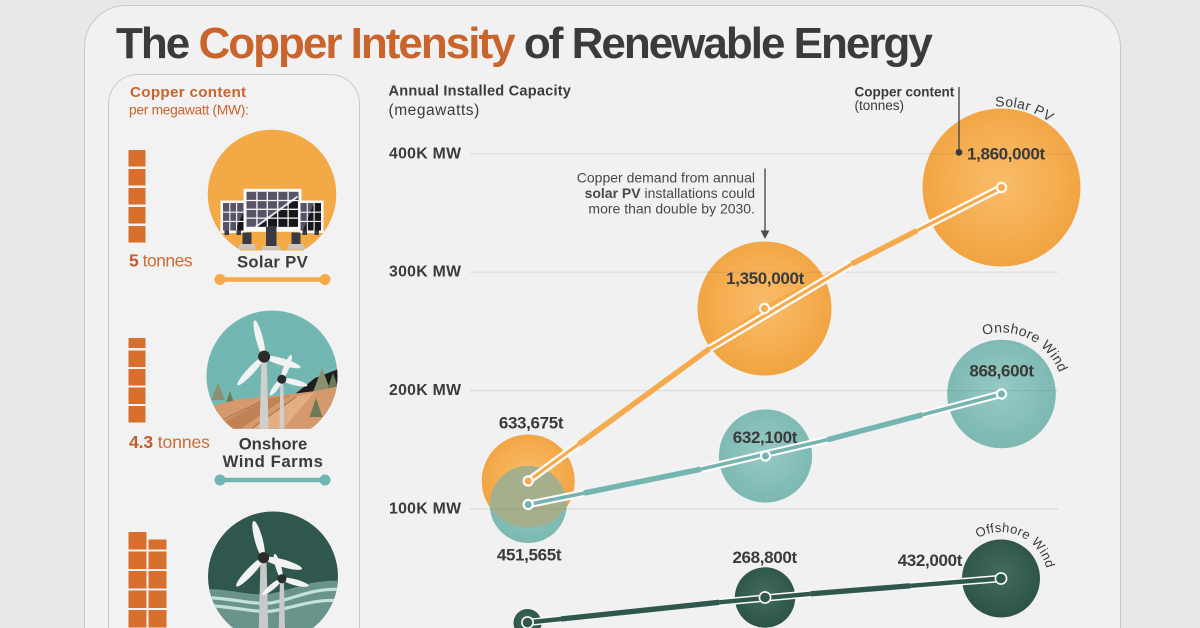 The width and height of the screenshot is (1200, 628). Describe the element at coordinates (425, 390) in the screenshot. I see `svg-text: 200K MW` at that location.